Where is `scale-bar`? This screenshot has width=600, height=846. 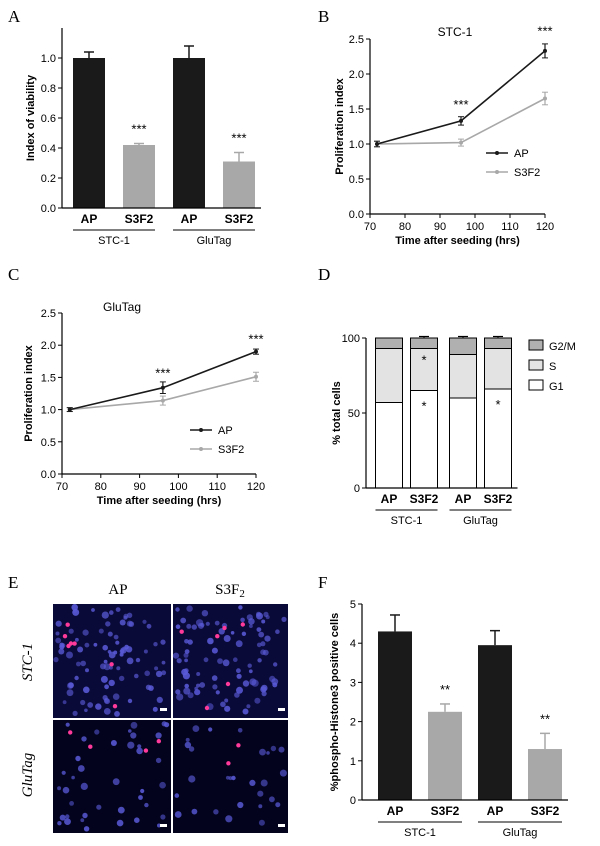 scale-bar is located at coordinates (281, 825).